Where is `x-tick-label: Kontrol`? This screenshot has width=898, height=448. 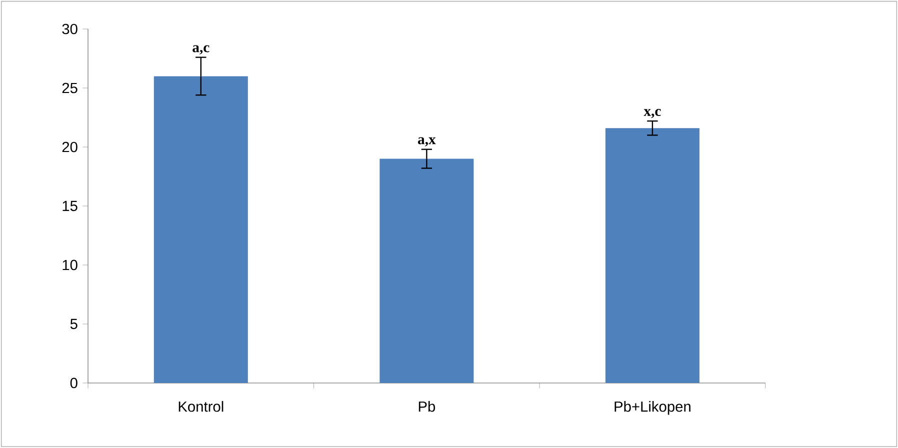
x-tick-label: Kontrol is located at coordinates (201, 406).